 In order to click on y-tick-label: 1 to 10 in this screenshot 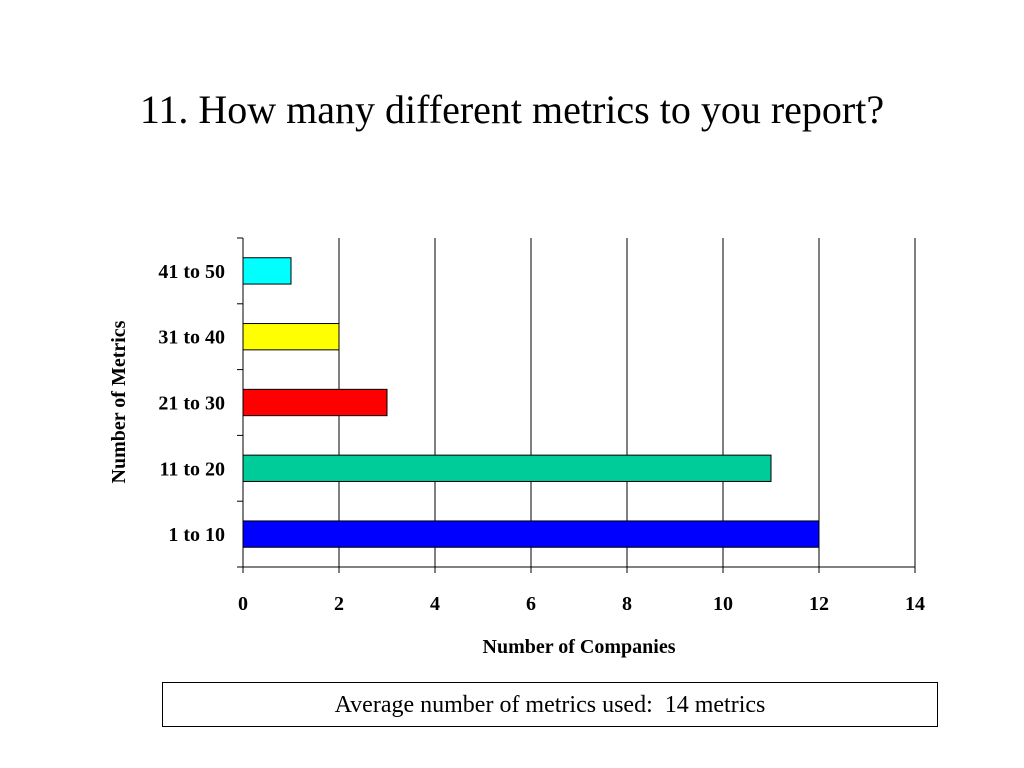, I will do `click(196, 535)`.